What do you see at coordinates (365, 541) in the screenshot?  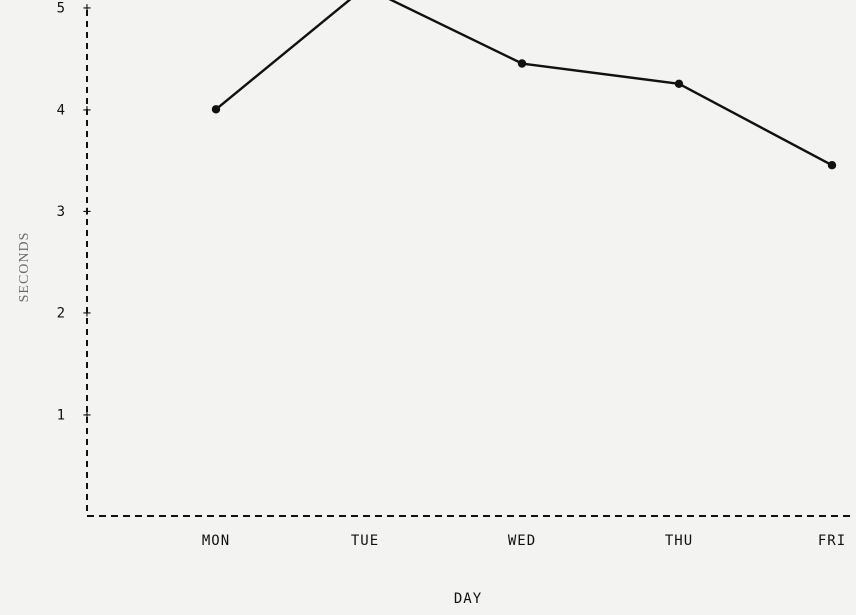 I see `x-tick-label: TUE` at bounding box center [365, 541].